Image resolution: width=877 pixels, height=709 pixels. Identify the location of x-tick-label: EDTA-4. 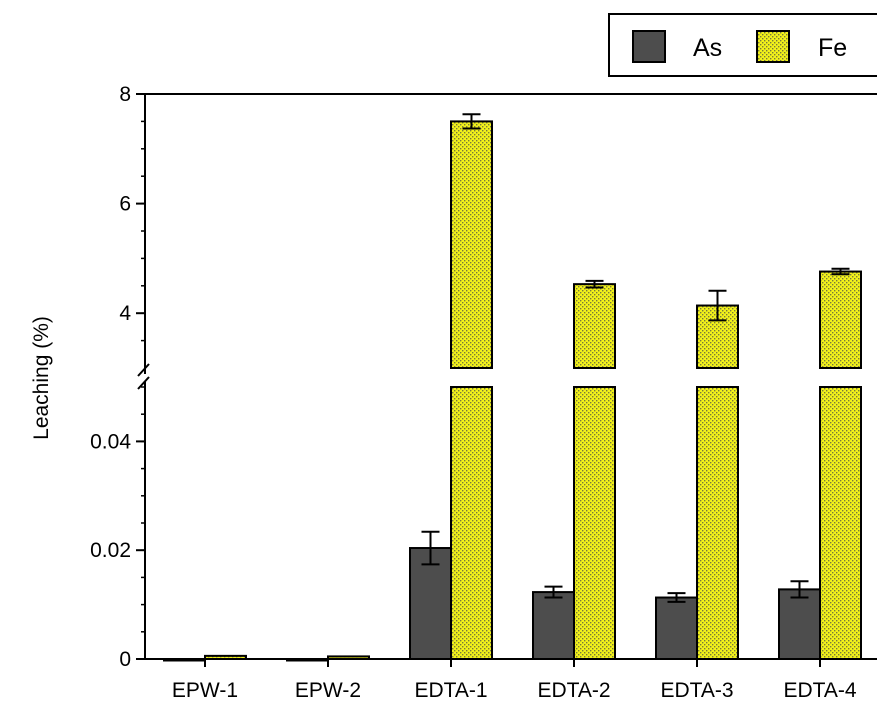
(819, 690).